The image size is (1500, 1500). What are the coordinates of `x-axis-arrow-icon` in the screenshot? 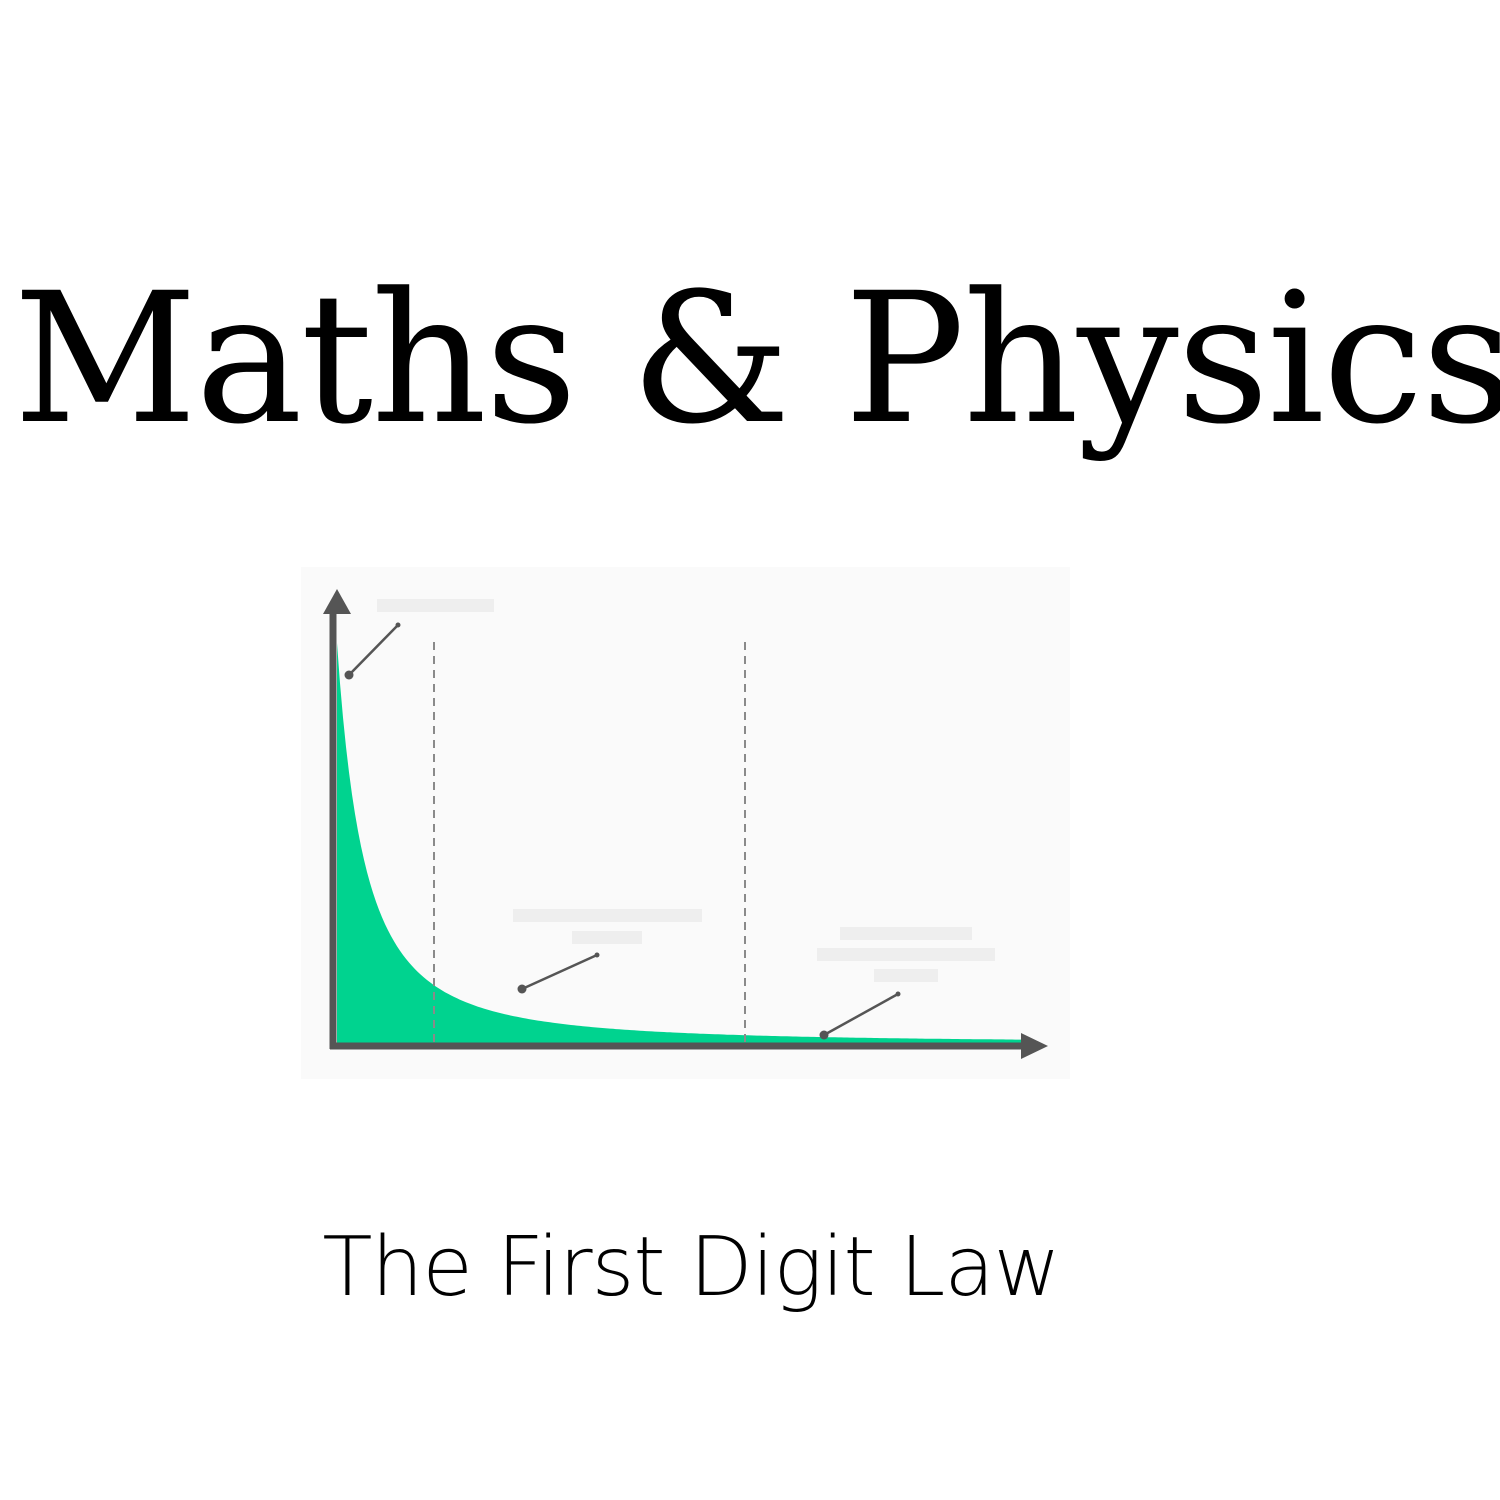 It's located at (1034, 1046).